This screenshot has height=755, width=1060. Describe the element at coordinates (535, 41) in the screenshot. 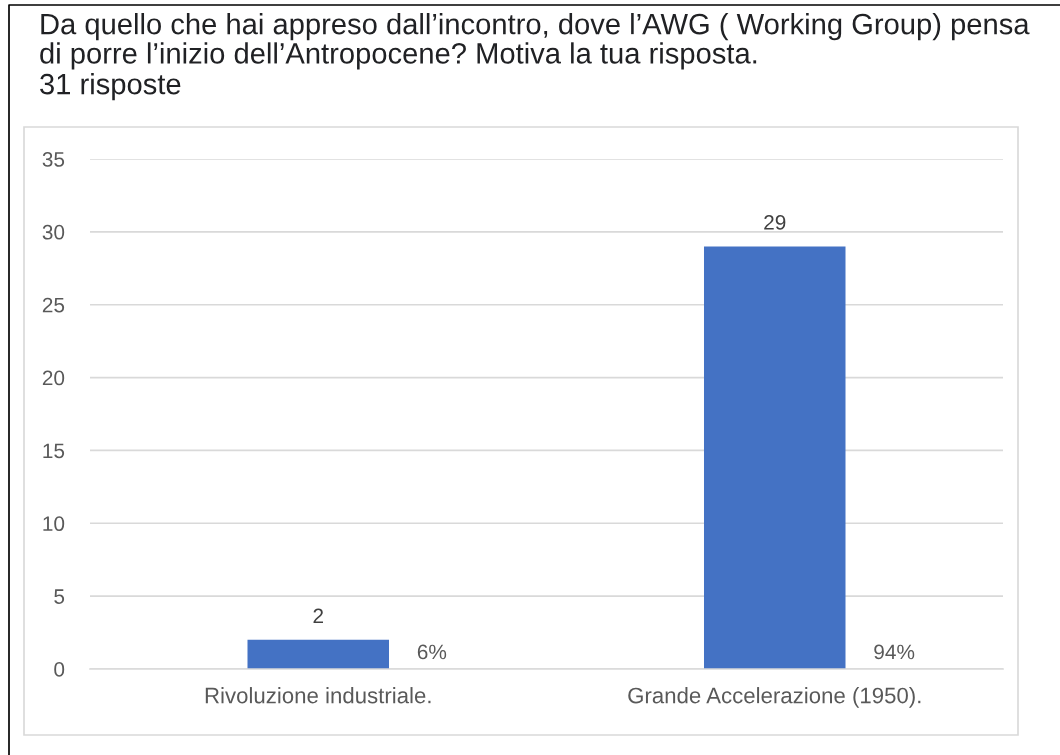

I see `chart-title: Da quello che hai appreso dall’incontro, dove l’AWG ( Working Group) pensa di porre l’inizio dell’Antropocene? Motiva la tua risposta.` at that location.